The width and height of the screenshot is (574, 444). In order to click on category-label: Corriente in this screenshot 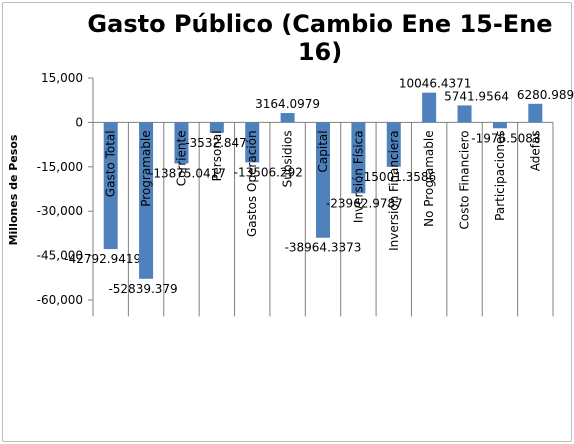, I will do `click(181, 158)`.